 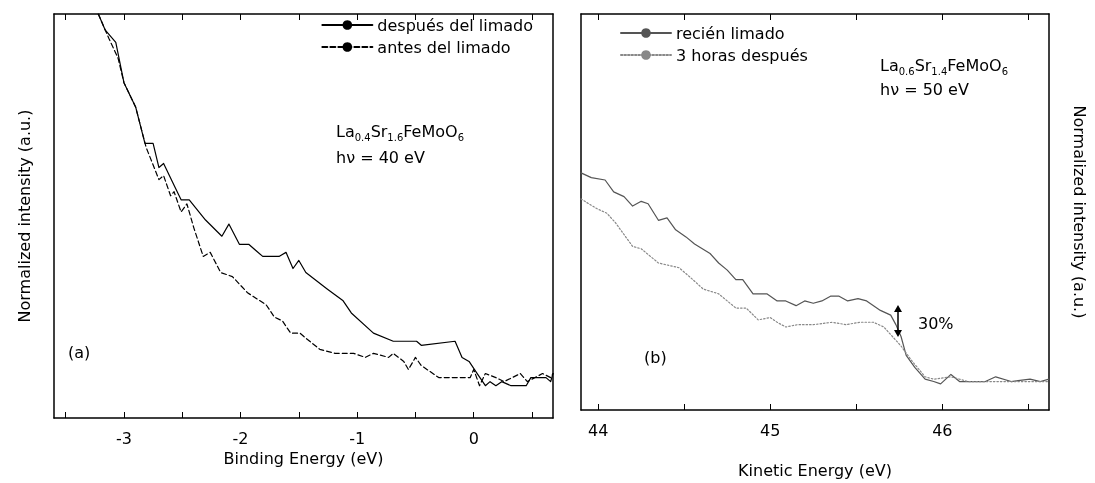 What do you see at coordinates (730, 33) in the screenshot?
I see `legend-label: recién limado` at bounding box center [730, 33].